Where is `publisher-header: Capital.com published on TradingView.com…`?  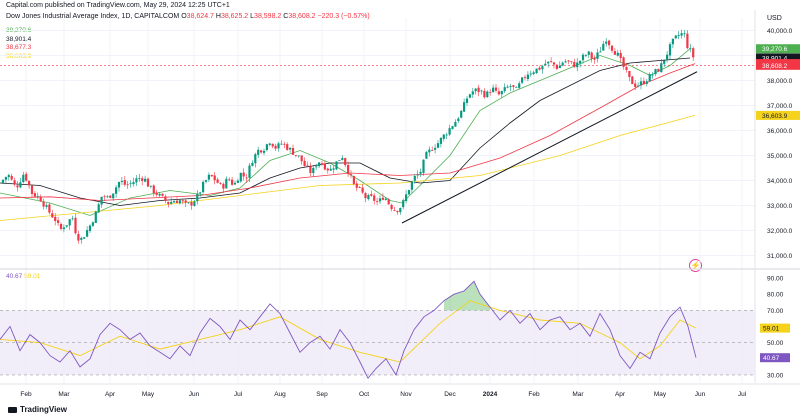 publisher-header: Capital.com published on TradingView.com… is located at coordinates (118, 5).